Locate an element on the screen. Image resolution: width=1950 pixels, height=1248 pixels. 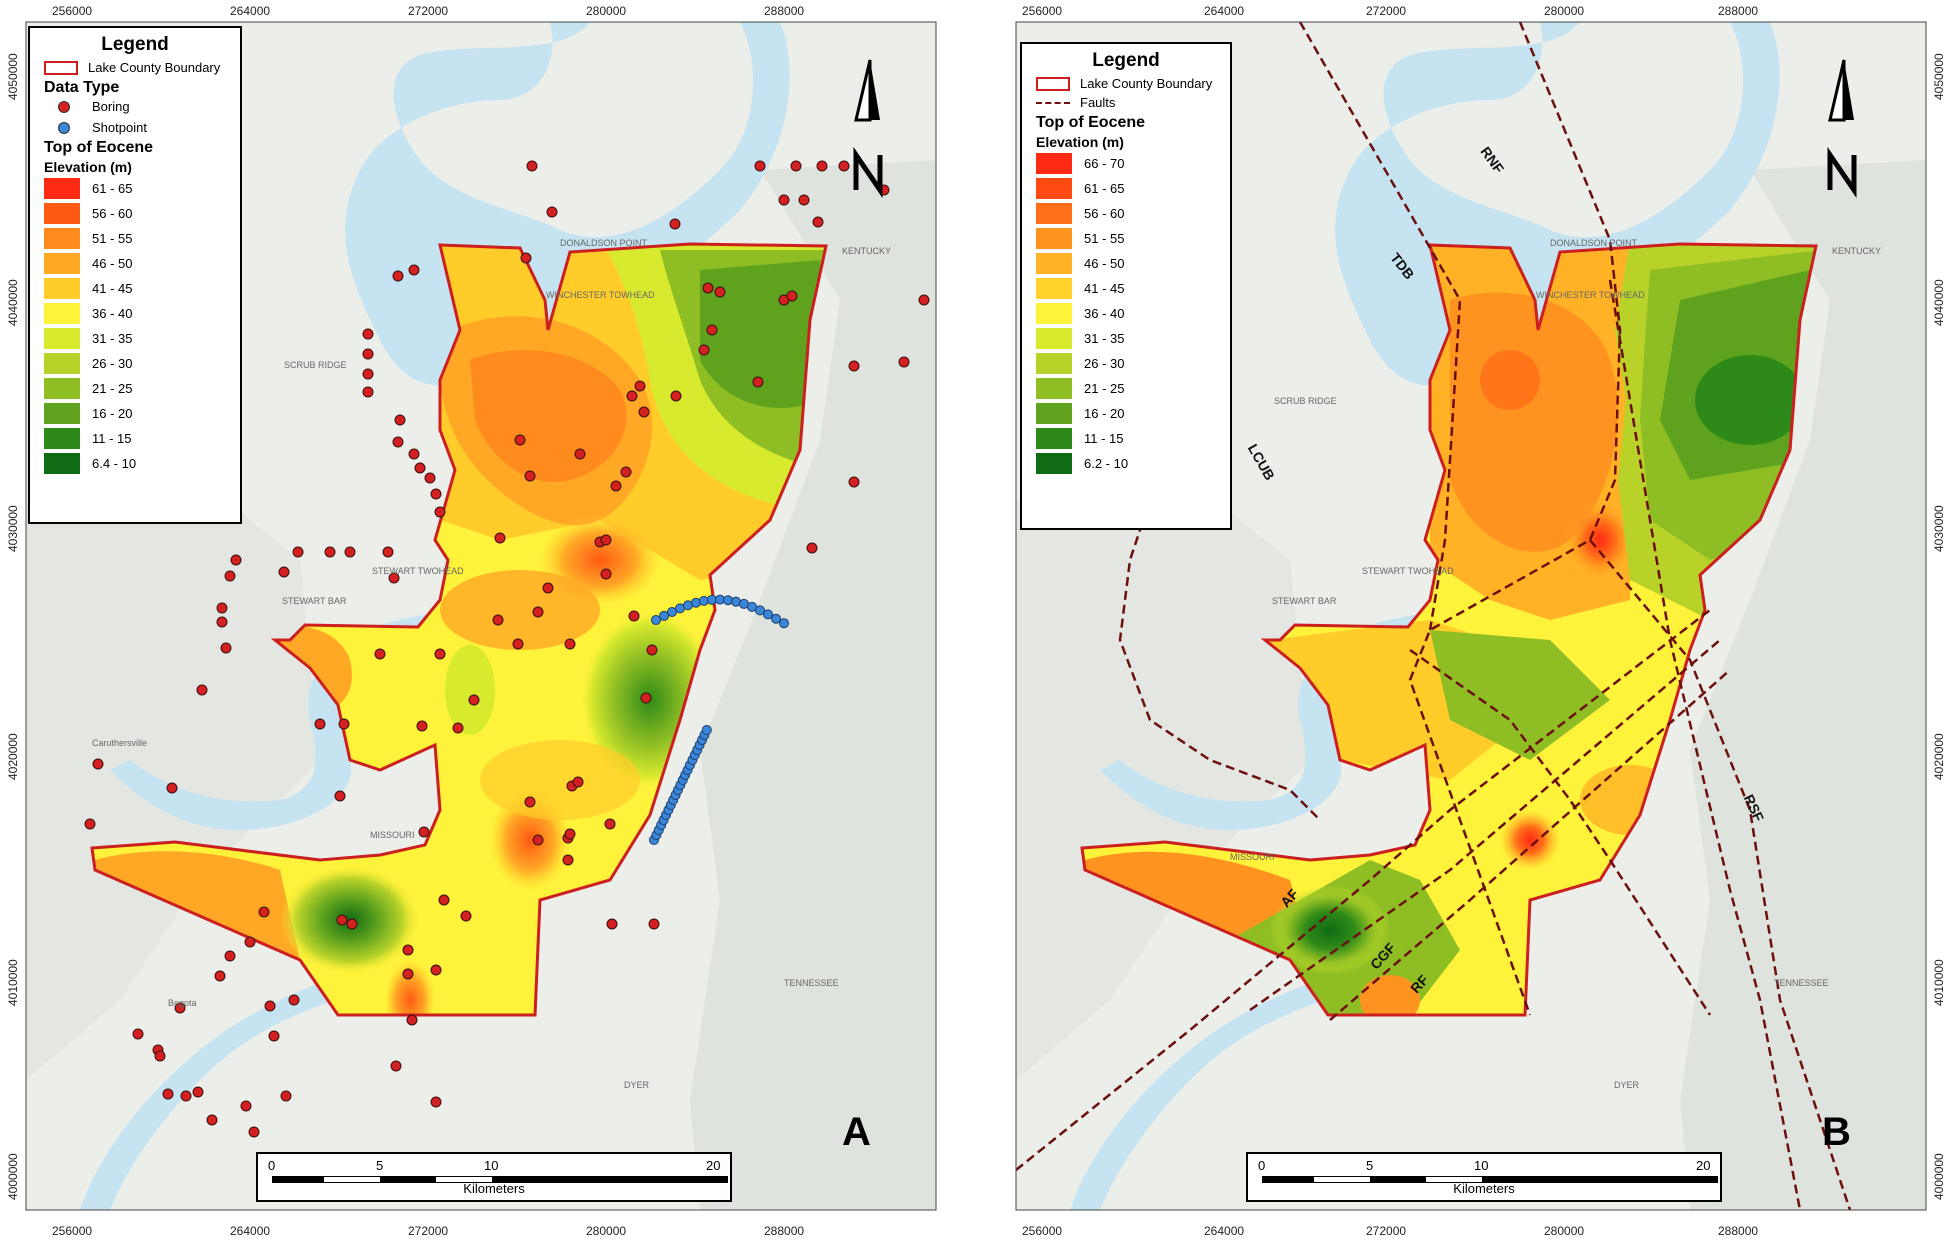
legend-shotpoint-row: Shotpoint is located at coordinates (142, 127).